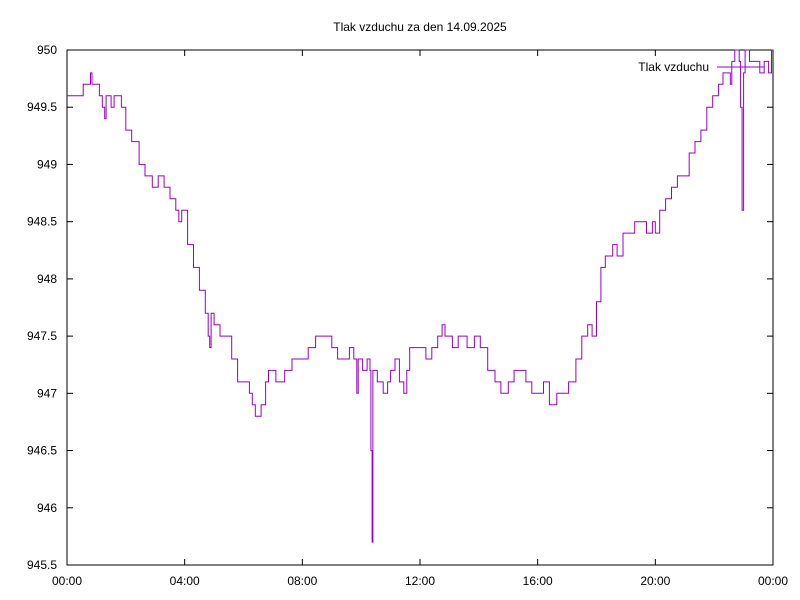 The width and height of the screenshot is (800, 600). Describe the element at coordinates (538, 581) in the screenshot. I see `x-tick-label: 16:00` at that location.